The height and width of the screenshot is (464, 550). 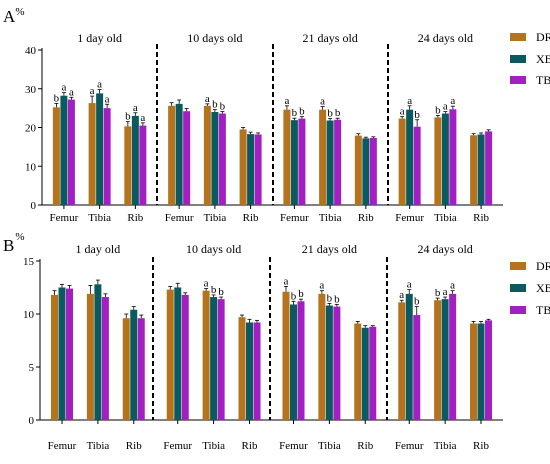 I want to click on group-title: 21 days old, so click(x=329, y=38).